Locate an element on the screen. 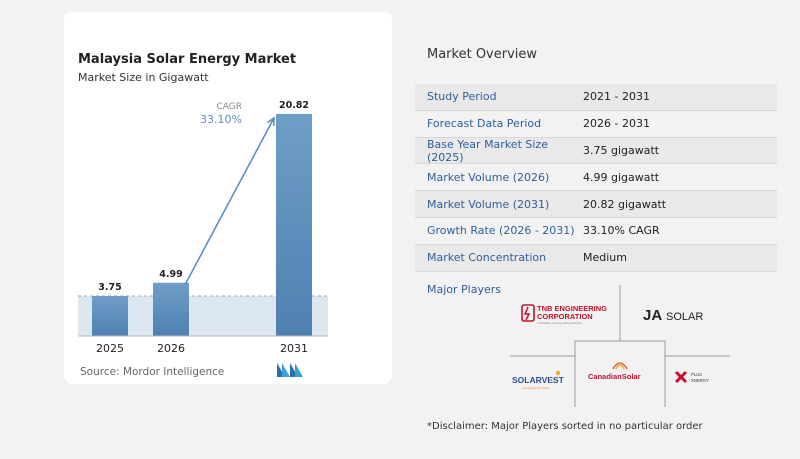  canadian-solar-logo-text: CanadianSolar is located at coordinates (614, 376).